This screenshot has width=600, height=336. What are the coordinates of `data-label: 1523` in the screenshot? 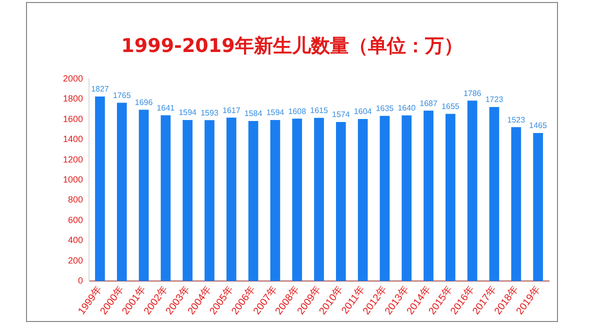 It's located at (516, 119).